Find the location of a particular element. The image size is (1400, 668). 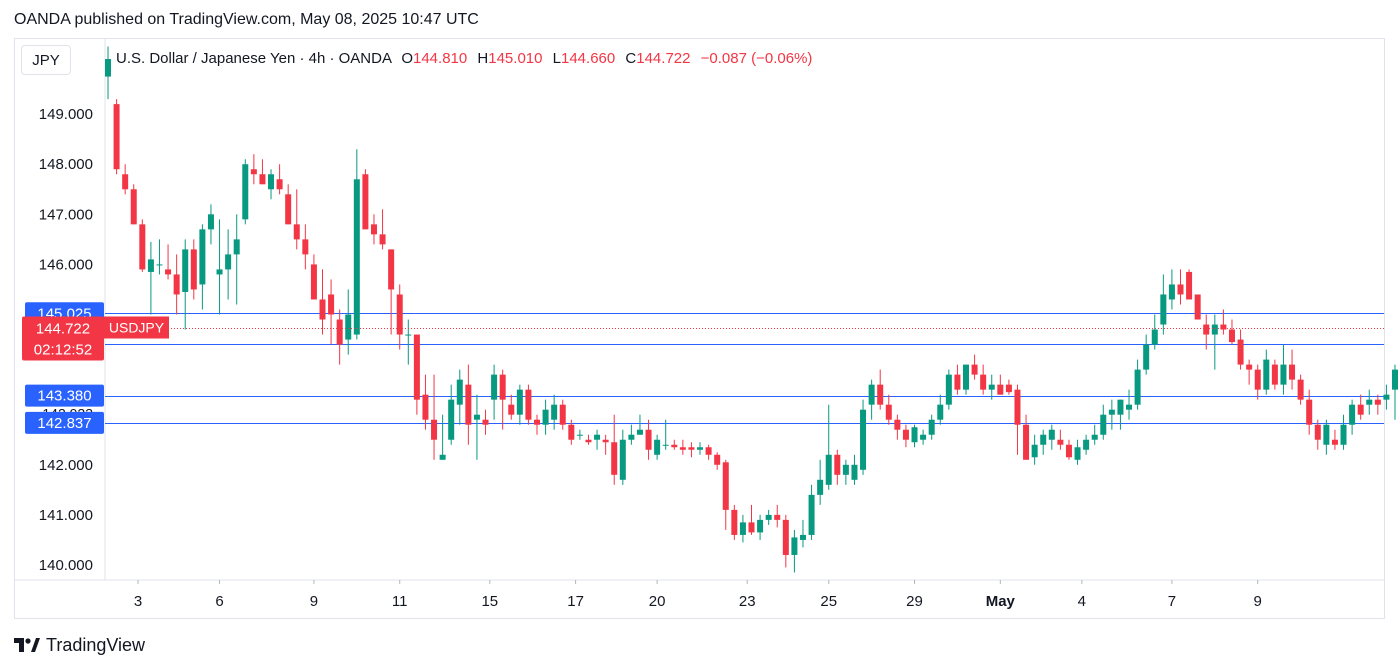

legend-open-value: 144.810 is located at coordinates (440, 58).